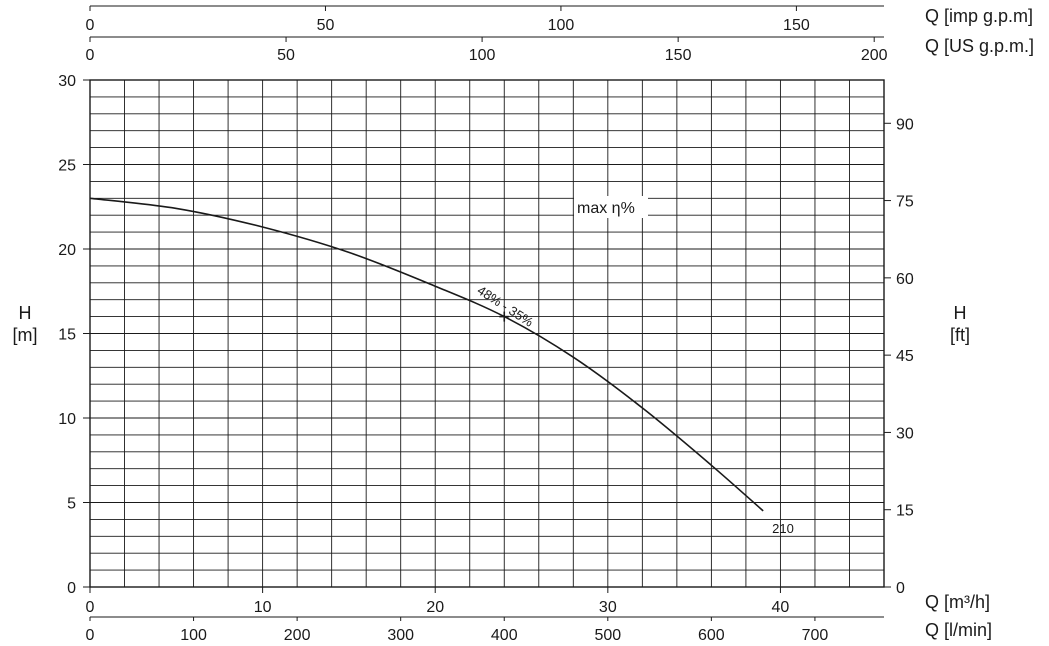 Image resolution: width=1049 pixels, height=646 pixels. What do you see at coordinates (71, 588) in the screenshot?
I see `y-tick-label-m: 0` at bounding box center [71, 588].